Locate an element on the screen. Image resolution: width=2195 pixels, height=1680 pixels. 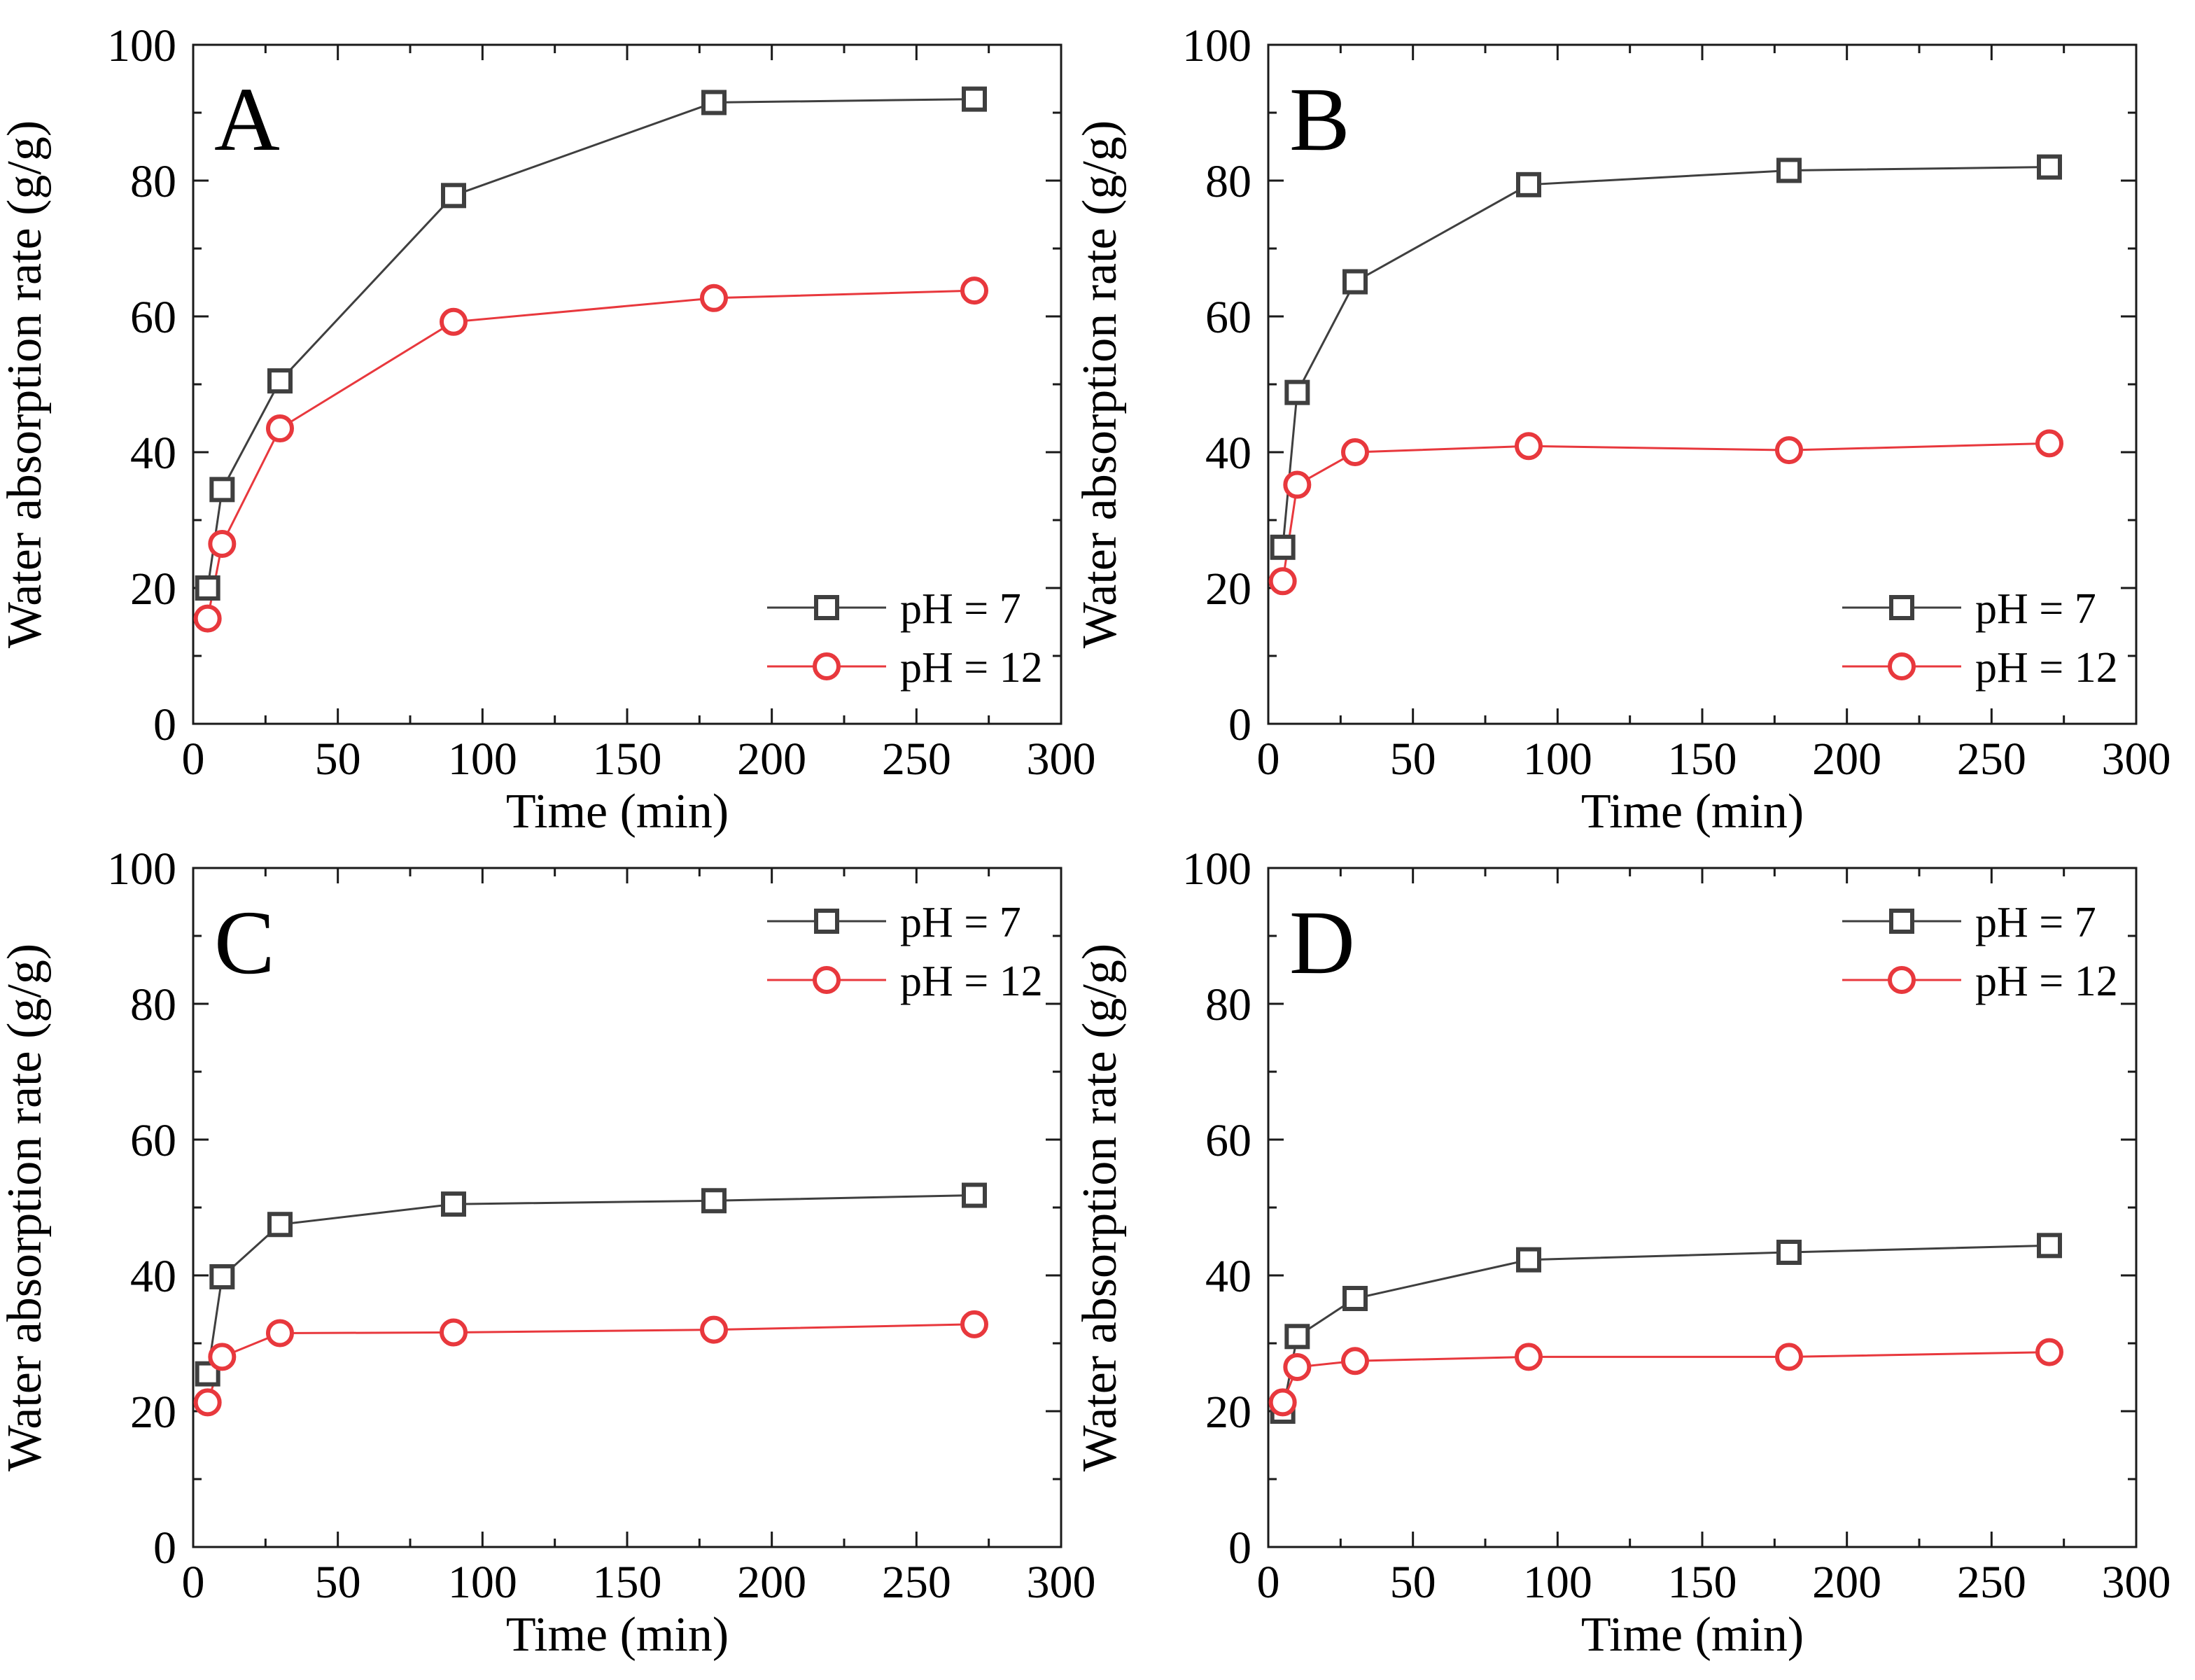
y-tick-label: 60 is located at coordinates (1228, 1140).